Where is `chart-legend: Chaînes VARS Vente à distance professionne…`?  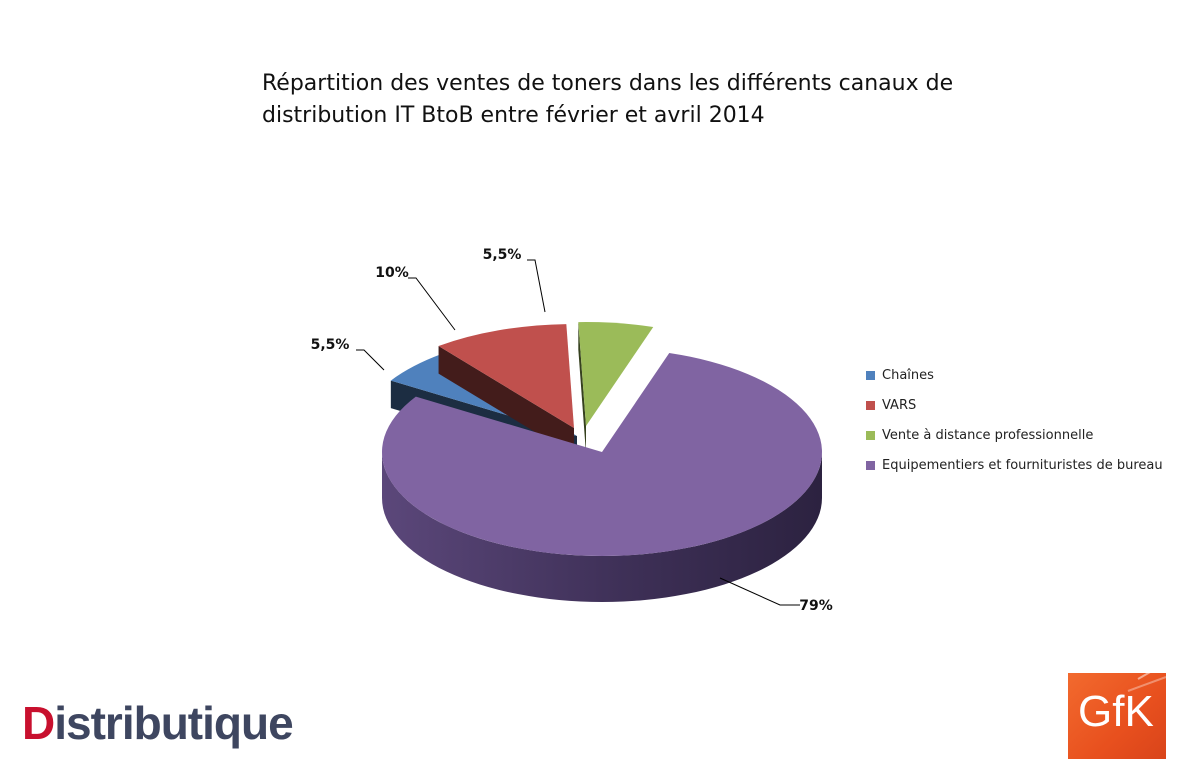 chart-legend: Chaînes VARS Vente à distance professionne… is located at coordinates (1014, 420).